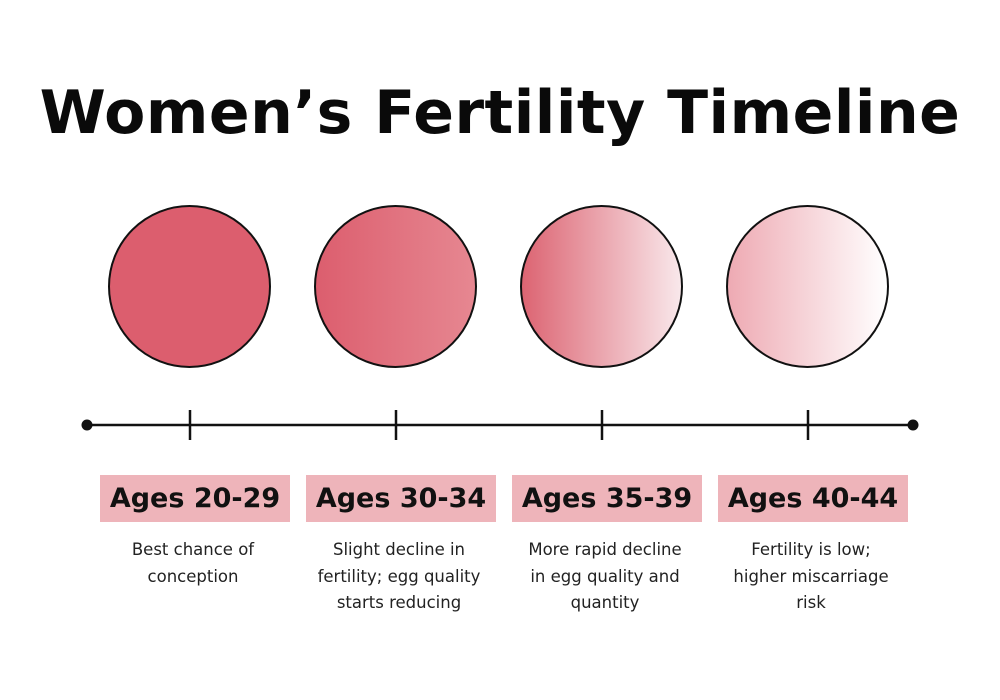 Image resolution: width=1000 pixels, height=700 pixels. Describe the element at coordinates (500, 425) in the screenshot. I see `timeline-axis` at that location.